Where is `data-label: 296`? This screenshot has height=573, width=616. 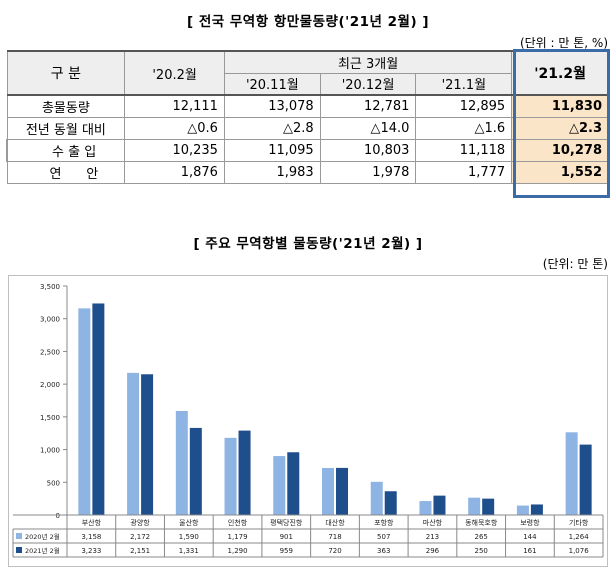
data-label: 296 is located at coordinates (433, 551).